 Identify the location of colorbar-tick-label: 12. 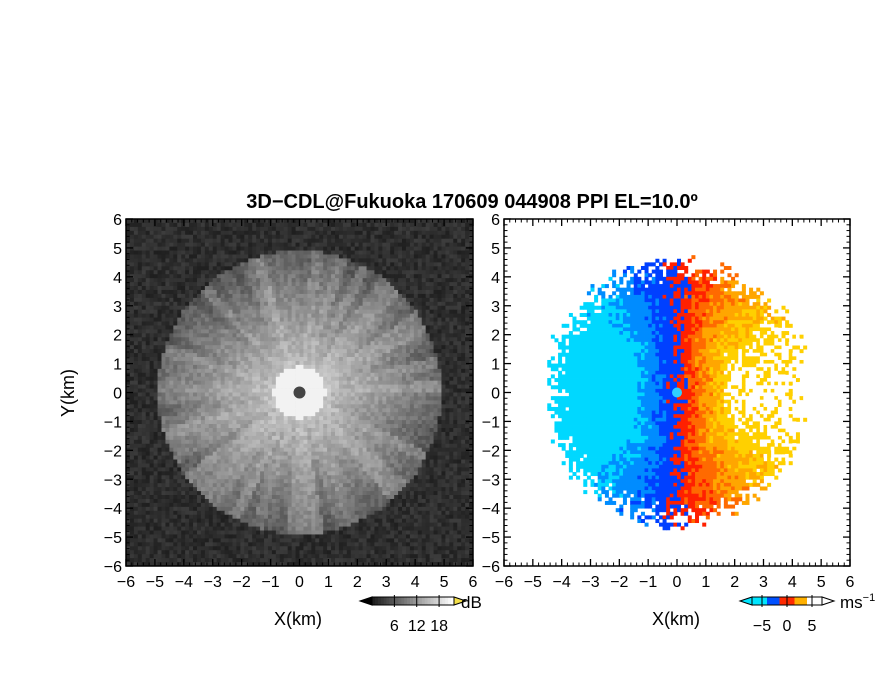
(417, 626).